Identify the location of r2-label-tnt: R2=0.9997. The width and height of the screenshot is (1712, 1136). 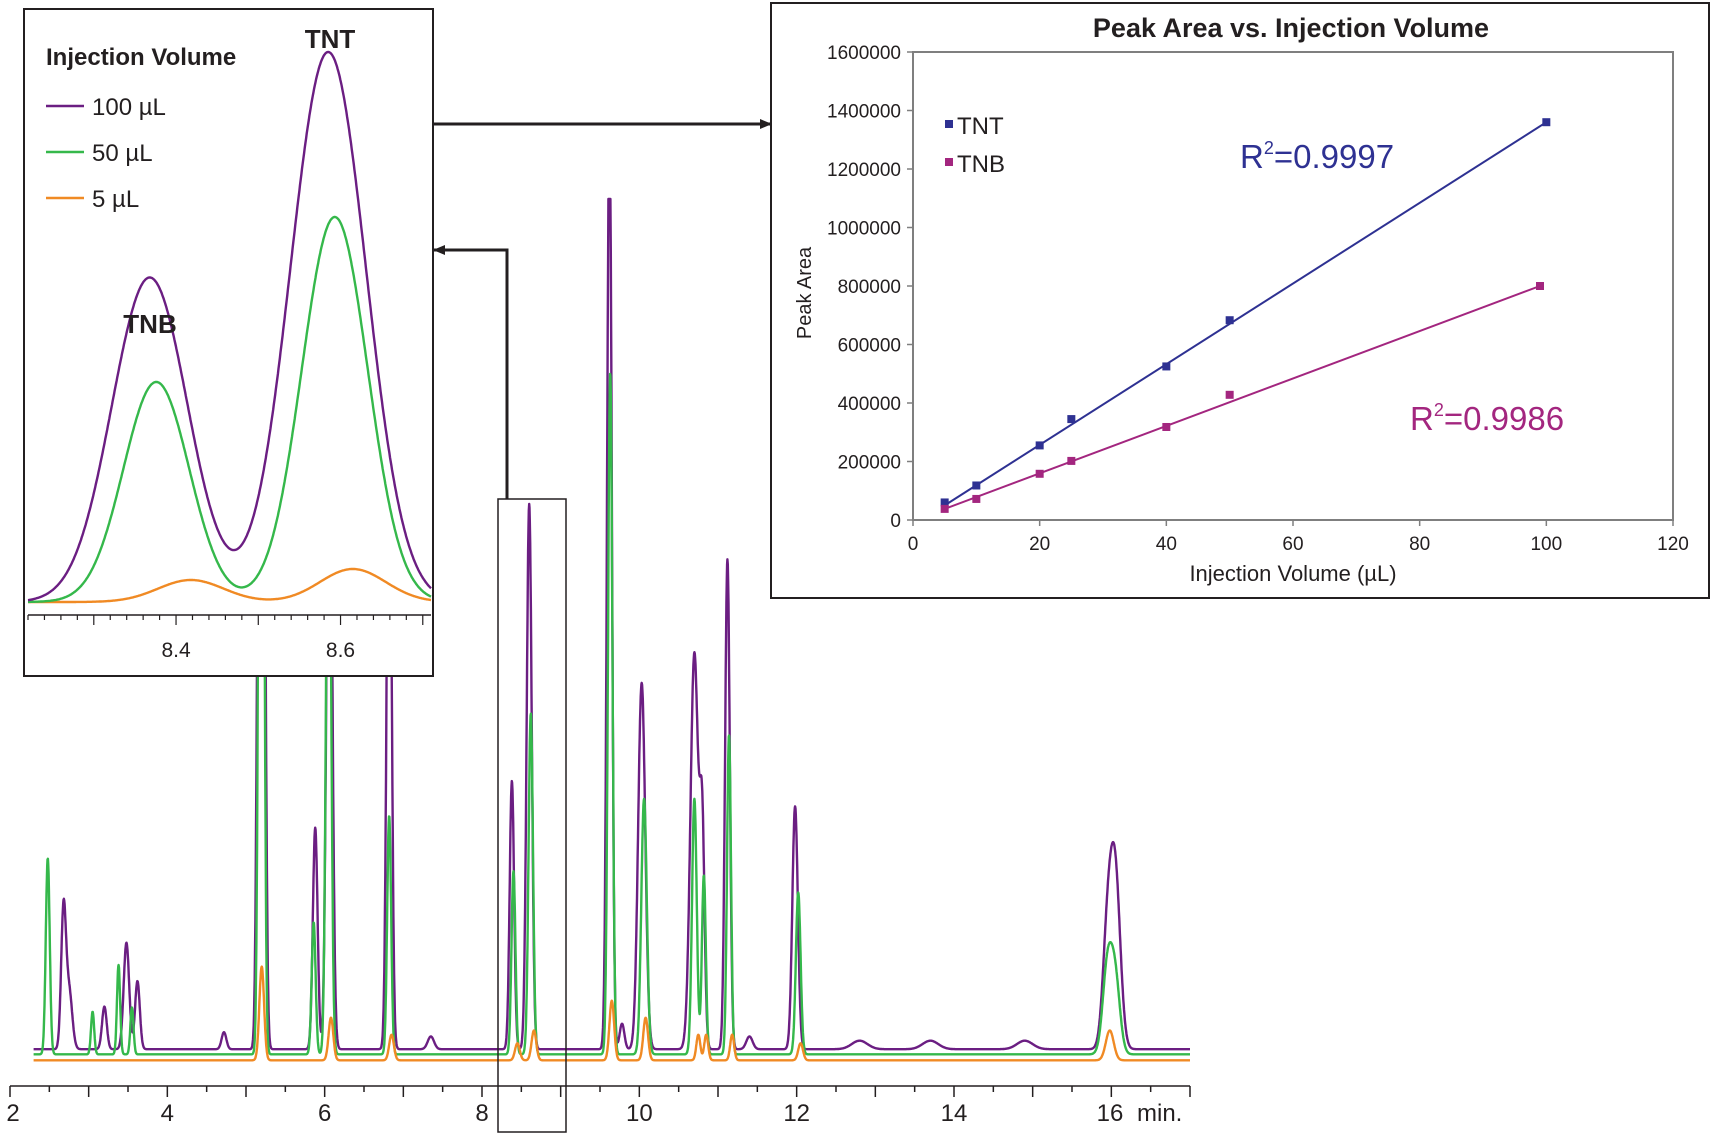
(1317, 156).